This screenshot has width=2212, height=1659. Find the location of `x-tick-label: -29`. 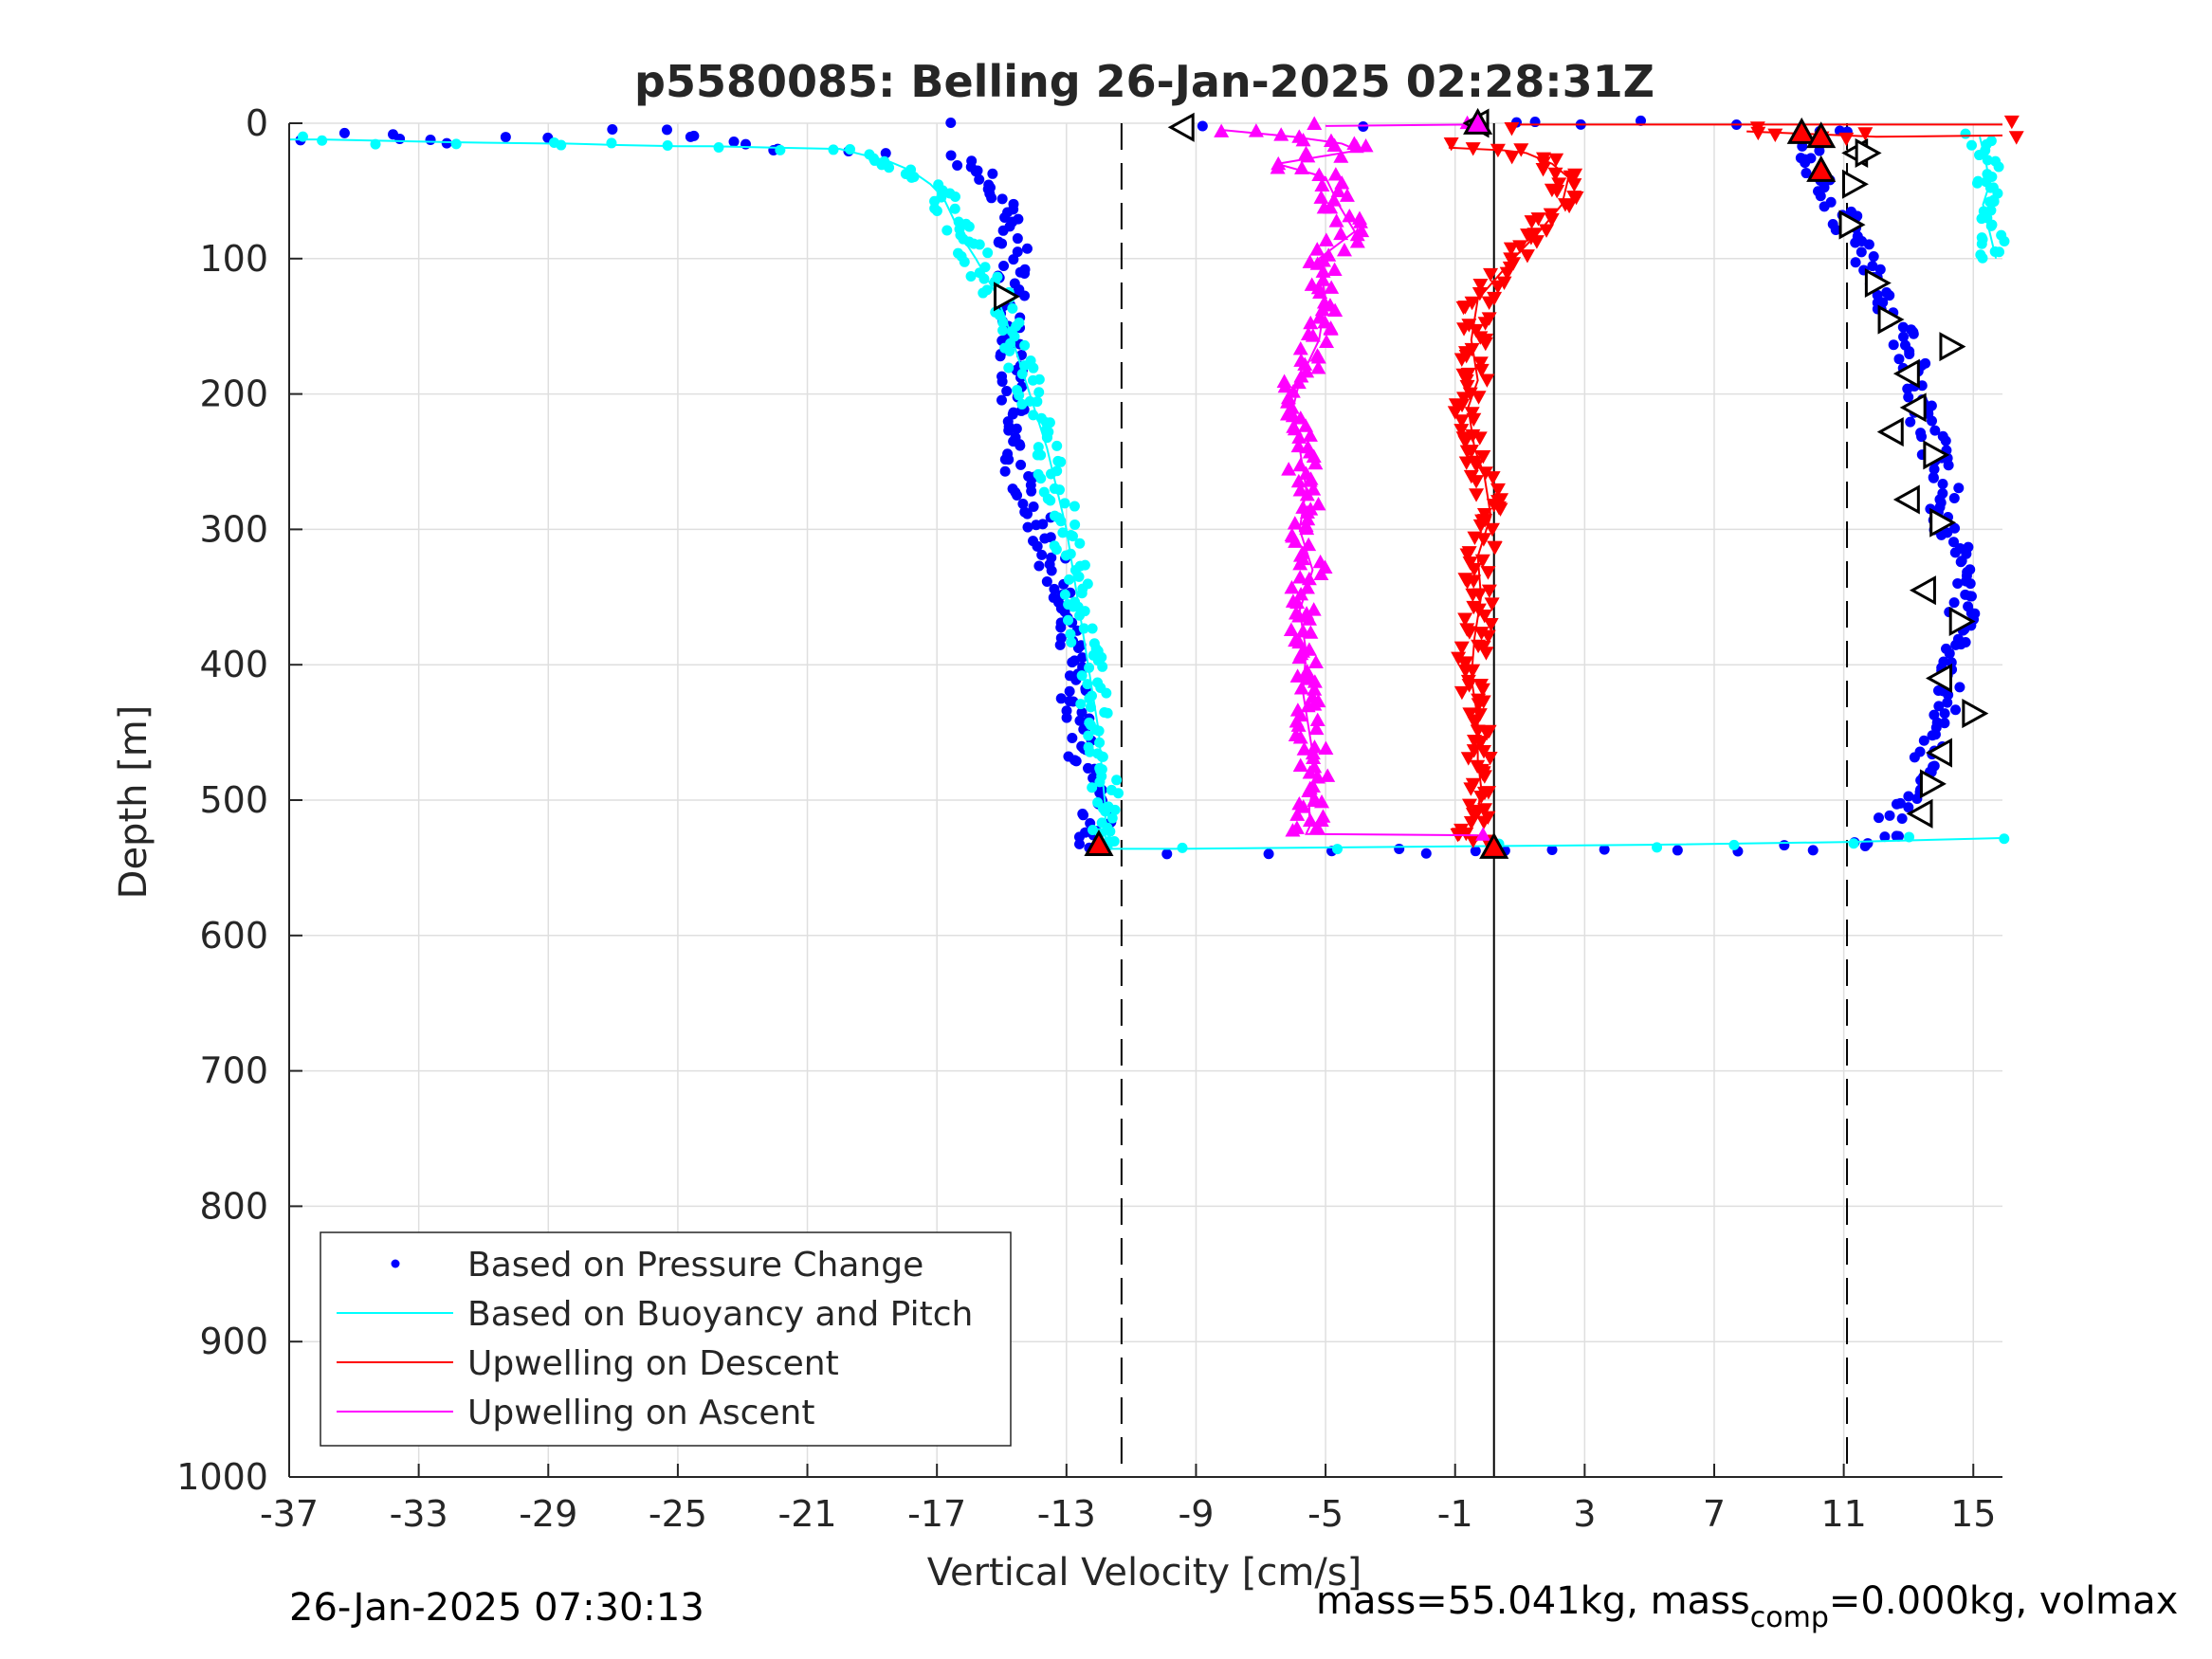

x-tick-label: -29 is located at coordinates (548, 1514).